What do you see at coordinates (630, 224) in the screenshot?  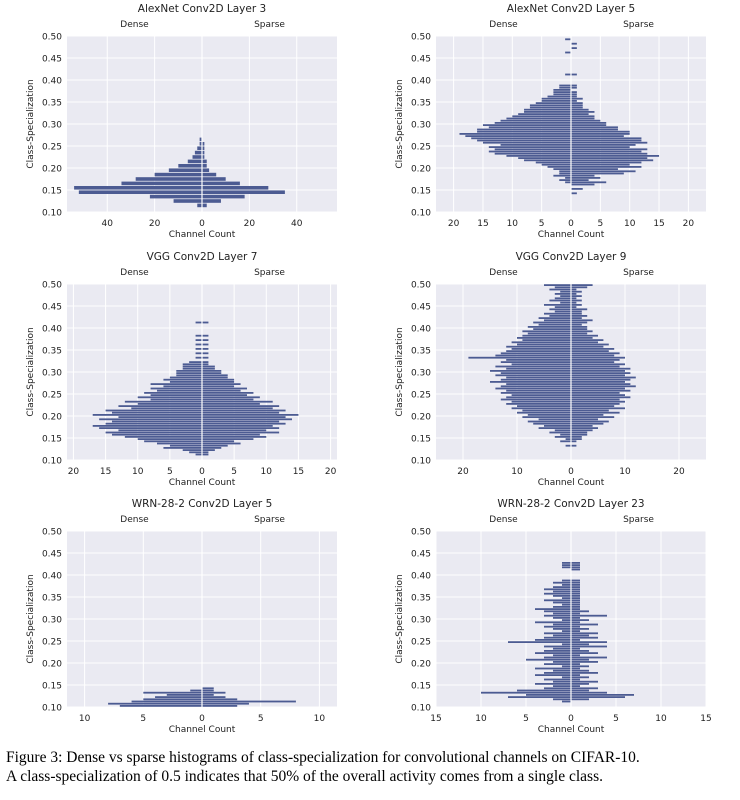 I see `x-tick-label: 10` at bounding box center [630, 224].